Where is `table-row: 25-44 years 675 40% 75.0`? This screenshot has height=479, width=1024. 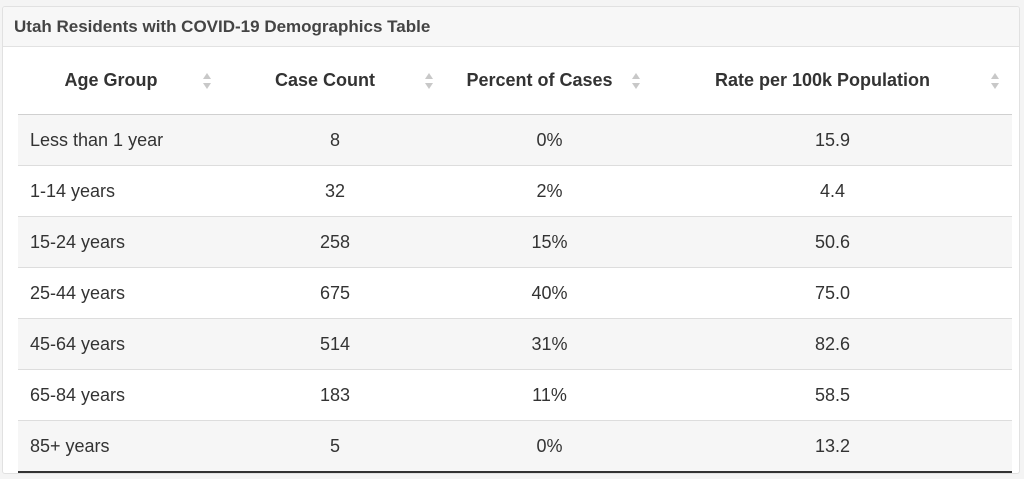 table-row: 25-44 years 675 40% 75.0 is located at coordinates (515, 293).